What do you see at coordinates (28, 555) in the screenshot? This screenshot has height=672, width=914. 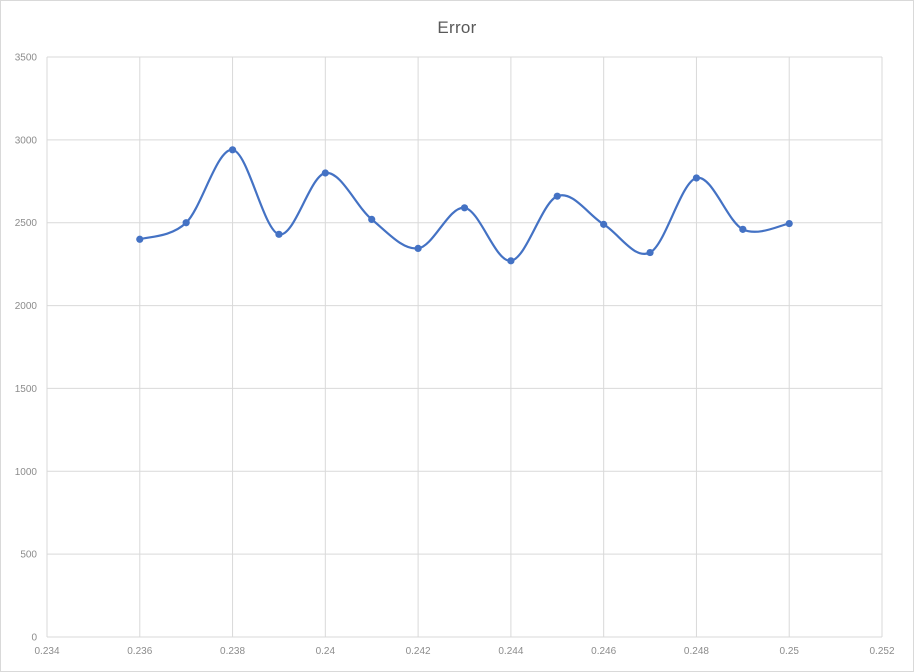 I see `y-tick-label: 500` at bounding box center [28, 555].